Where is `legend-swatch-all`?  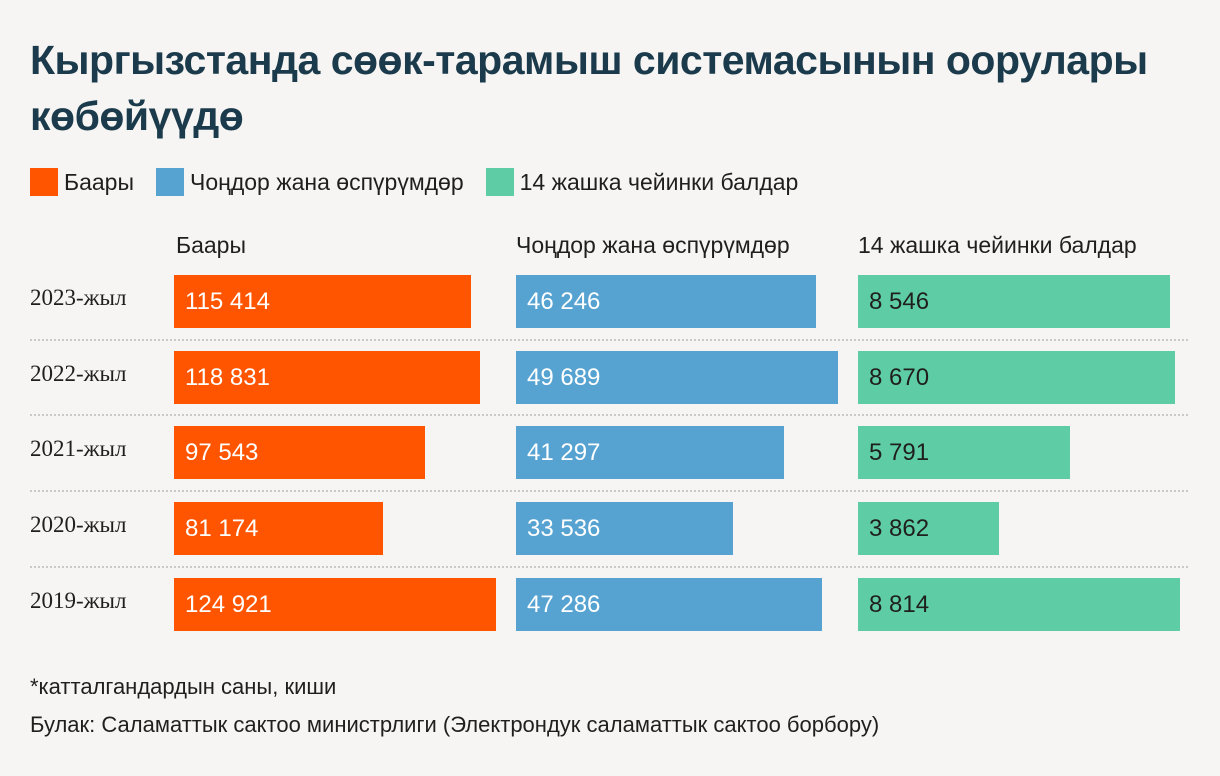
legend-swatch-all is located at coordinates (44, 182).